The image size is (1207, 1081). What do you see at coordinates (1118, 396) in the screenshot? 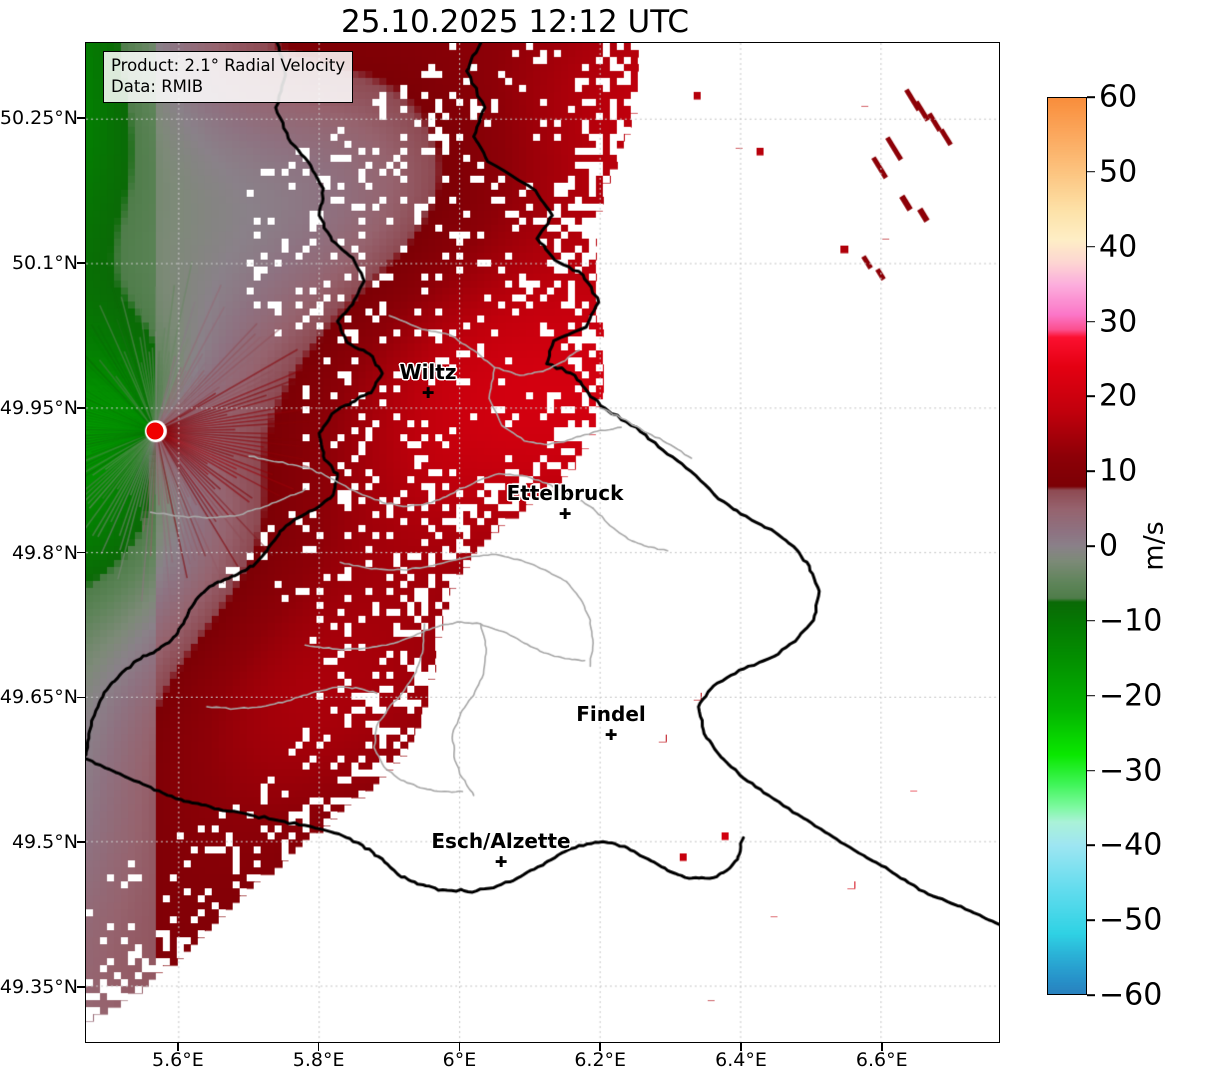
I see `colorbar-tick-label: 20` at bounding box center [1118, 396].